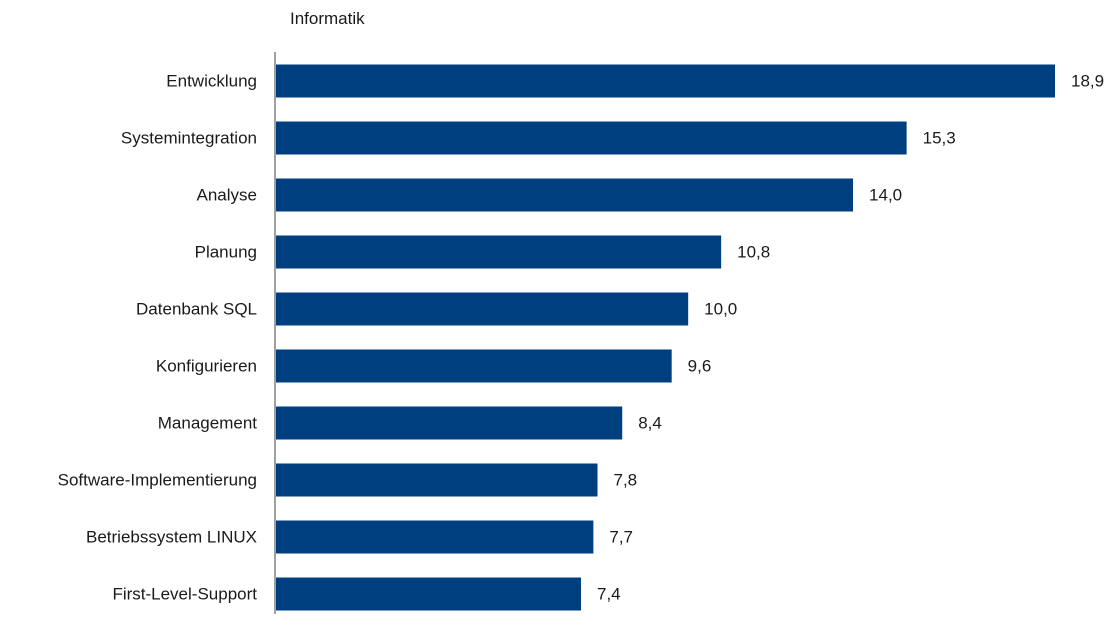 This screenshot has width=1112, height=619. What do you see at coordinates (665, 81) in the screenshot?
I see `bar-entwicklung` at bounding box center [665, 81].